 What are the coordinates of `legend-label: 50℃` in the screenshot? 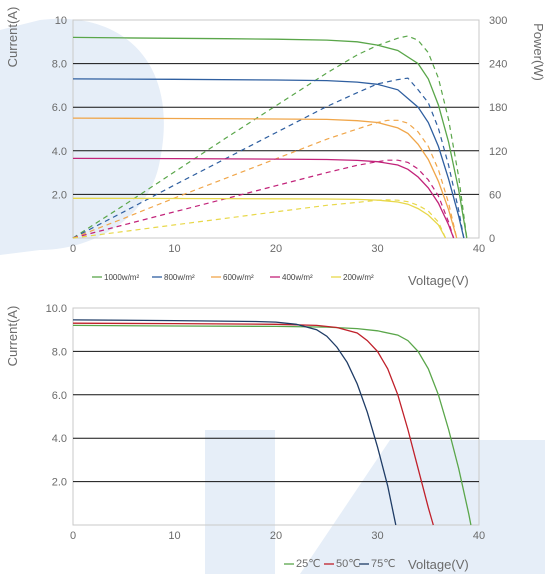 It's located at (348, 564).